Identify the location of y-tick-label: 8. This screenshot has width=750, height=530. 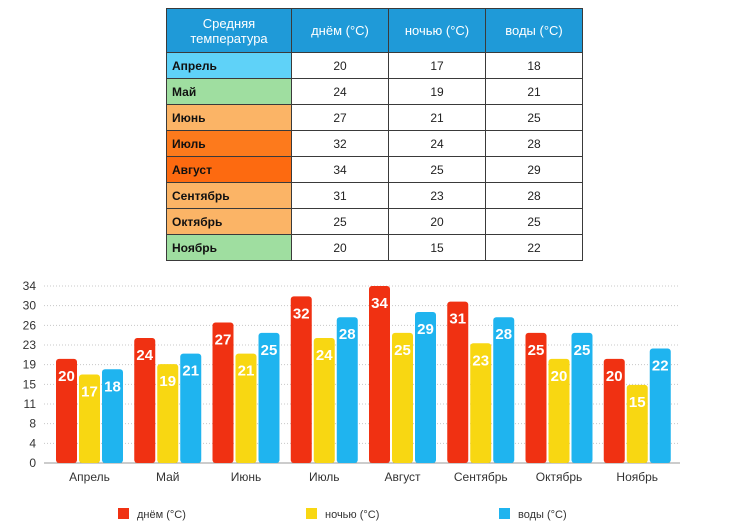
(32, 424).